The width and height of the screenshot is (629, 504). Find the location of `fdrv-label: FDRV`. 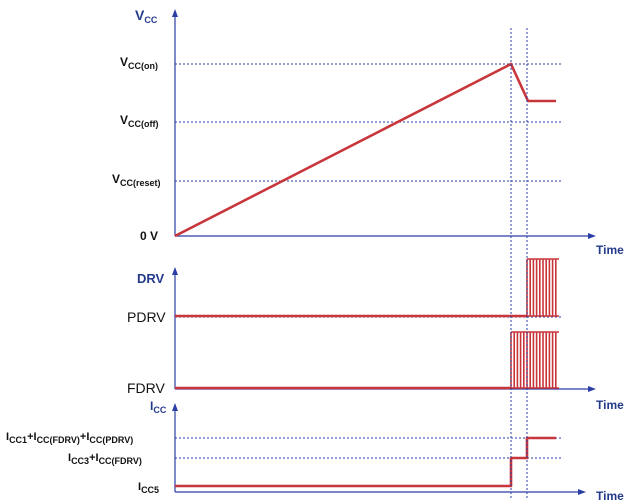

fdrv-label: FDRV is located at coordinates (146, 388).